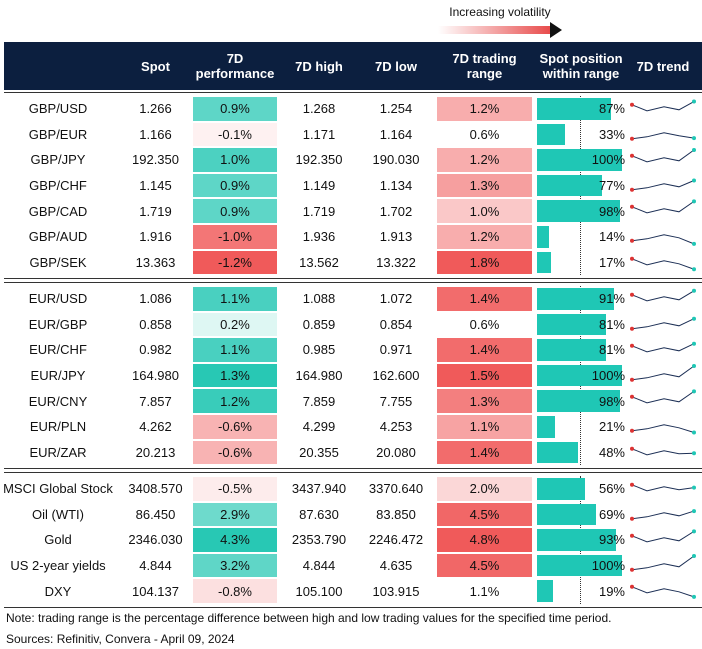  Describe the element at coordinates (58, 489) in the screenshot. I see `row-name: MSCI Global Stock` at that location.